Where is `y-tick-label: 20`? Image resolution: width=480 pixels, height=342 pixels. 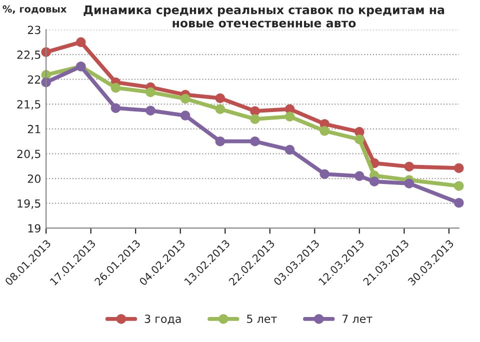
y-tick-label: 20 is located at coordinates (34, 178).